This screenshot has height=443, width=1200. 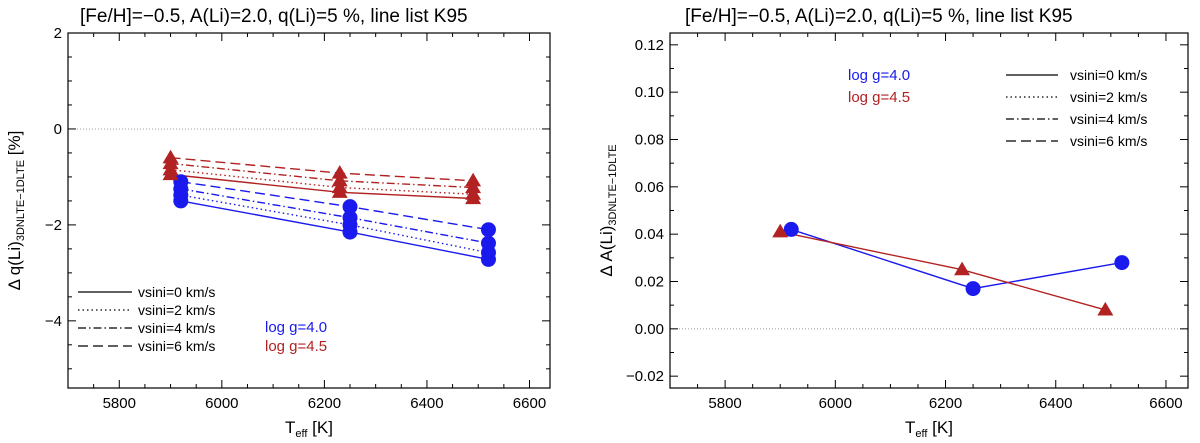 What do you see at coordinates (649, 234) in the screenshot?
I see `y-tick-label: 0.04` at bounding box center [649, 234].